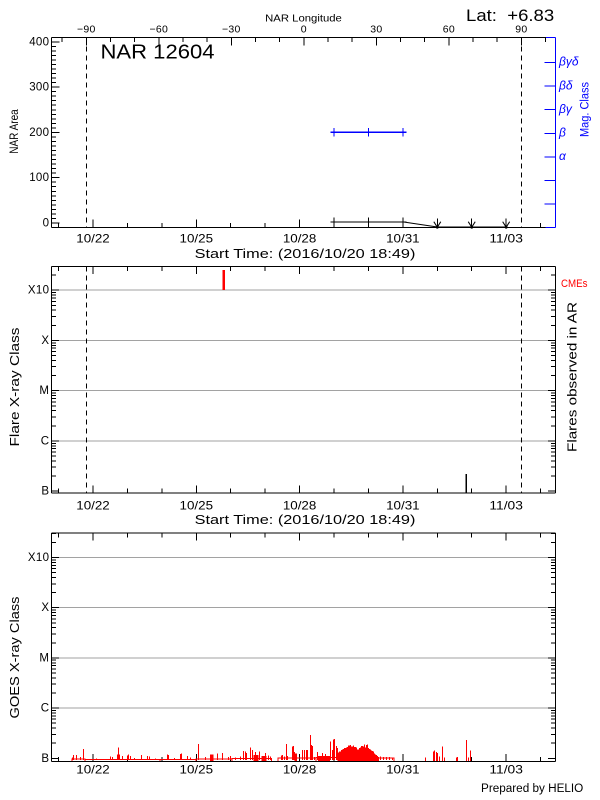  What do you see at coordinates (574, 284) in the screenshot?
I see `svg-text: CMEs` at bounding box center [574, 284].